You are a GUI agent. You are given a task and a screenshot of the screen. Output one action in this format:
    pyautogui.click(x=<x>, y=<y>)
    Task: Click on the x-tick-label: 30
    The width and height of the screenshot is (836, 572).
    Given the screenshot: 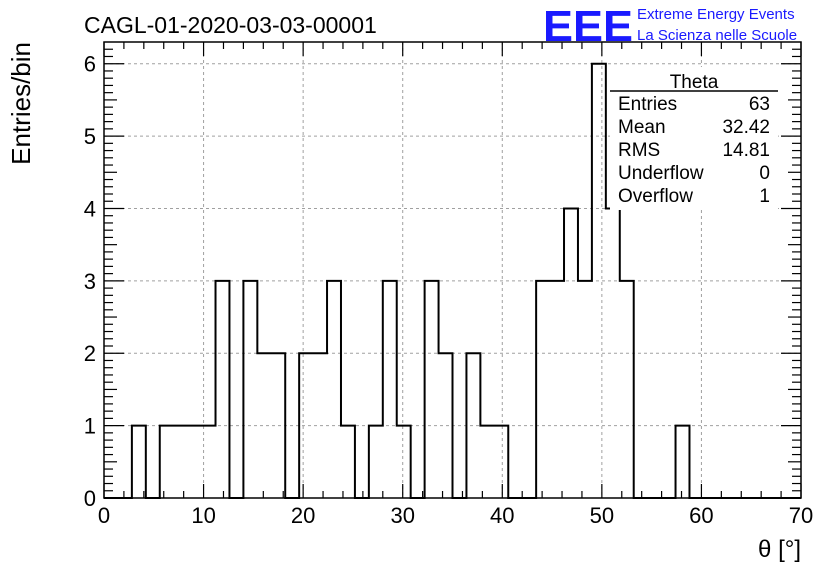 What is the action you would take?
    pyautogui.click(x=402, y=515)
    